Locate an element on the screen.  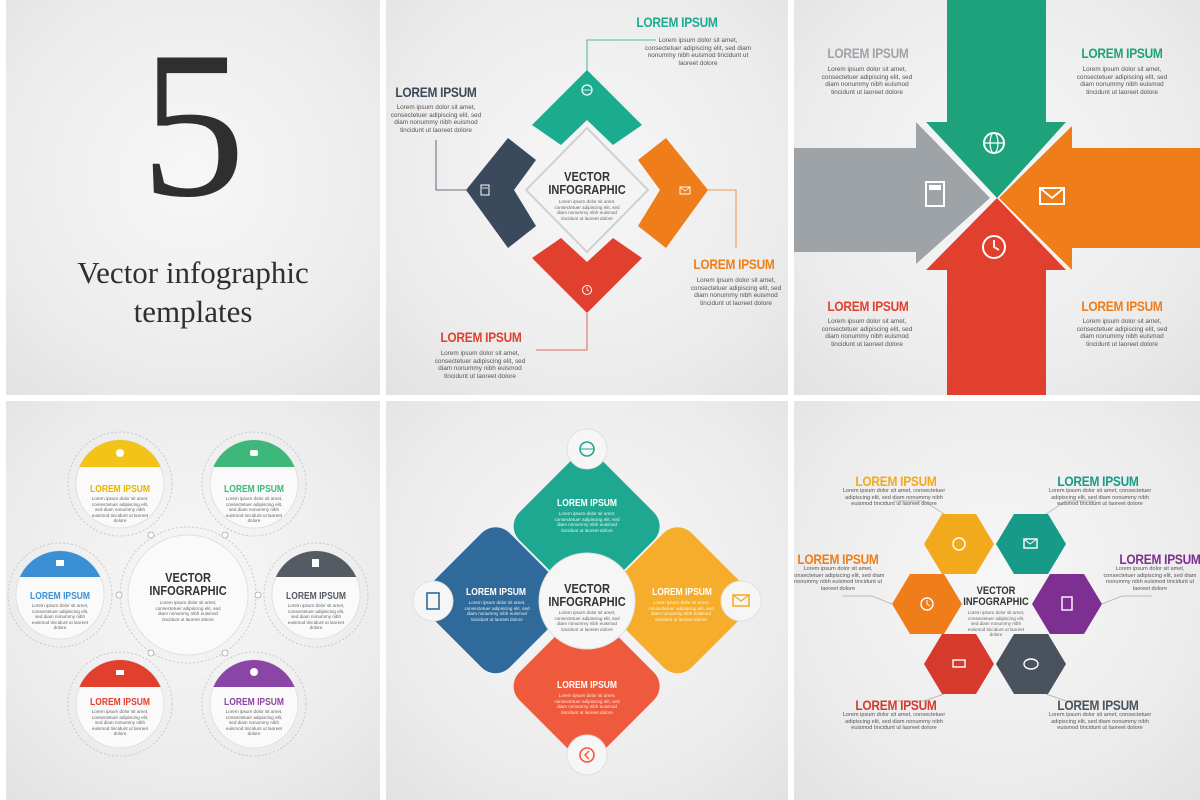
teal-hexagon is located at coordinates (1031, 544).